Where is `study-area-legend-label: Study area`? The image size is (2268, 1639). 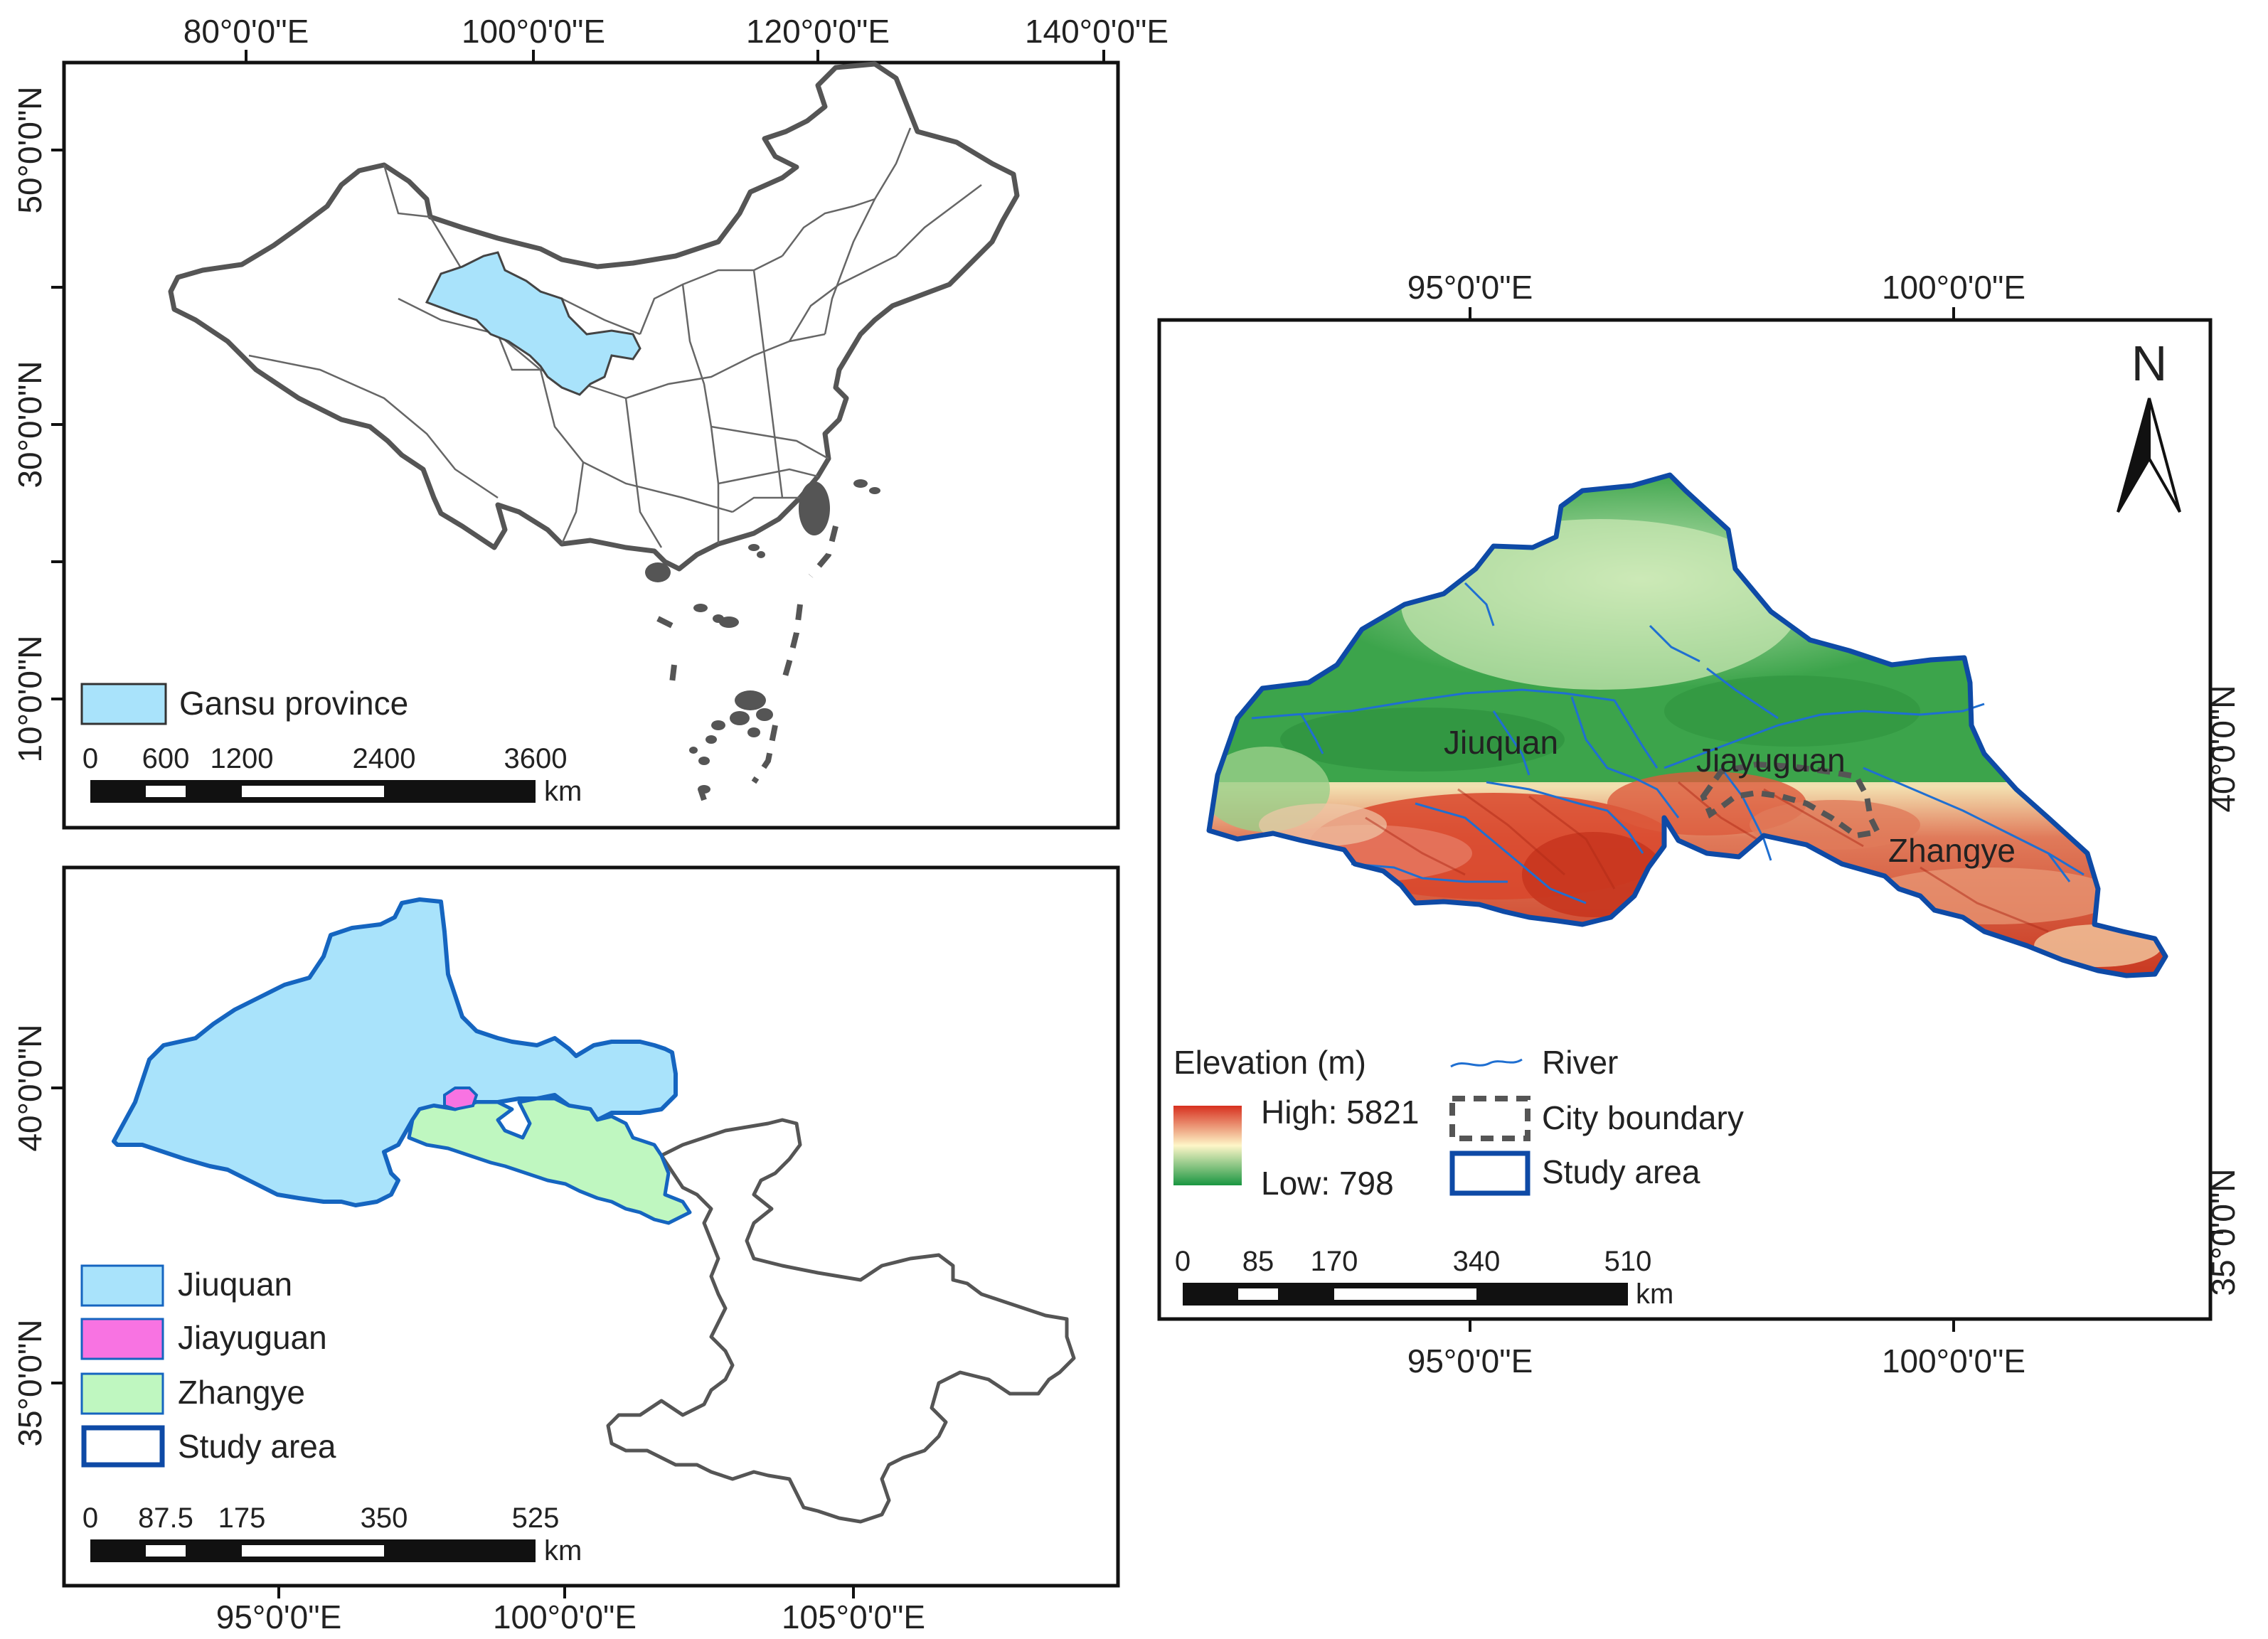 study-area-legend-label: Study area is located at coordinates (1621, 1171).